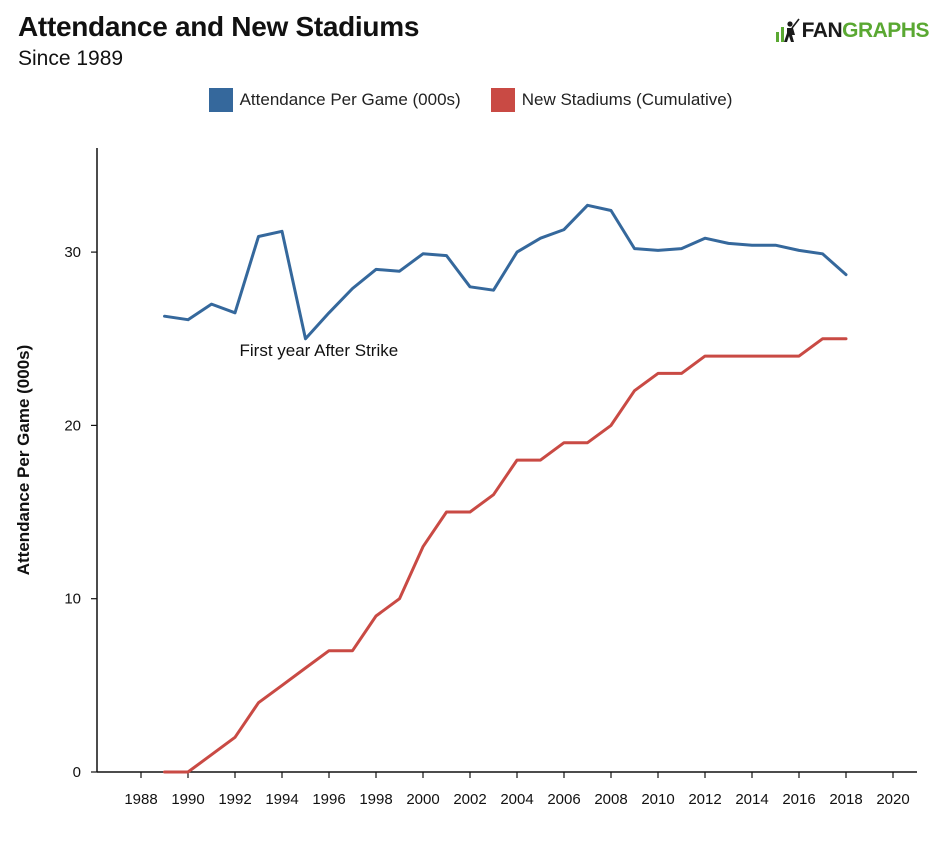  What do you see at coordinates (751, 799) in the screenshot?
I see `x-tick-label: 2014` at bounding box center [751, 799].